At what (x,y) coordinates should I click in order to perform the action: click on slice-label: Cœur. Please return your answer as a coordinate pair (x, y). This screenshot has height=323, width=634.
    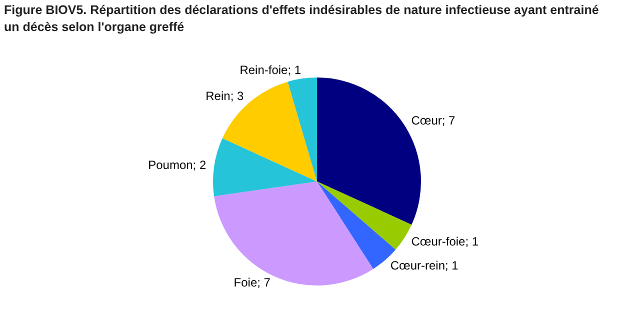
    Looking at the image, I should click on (426, 120).